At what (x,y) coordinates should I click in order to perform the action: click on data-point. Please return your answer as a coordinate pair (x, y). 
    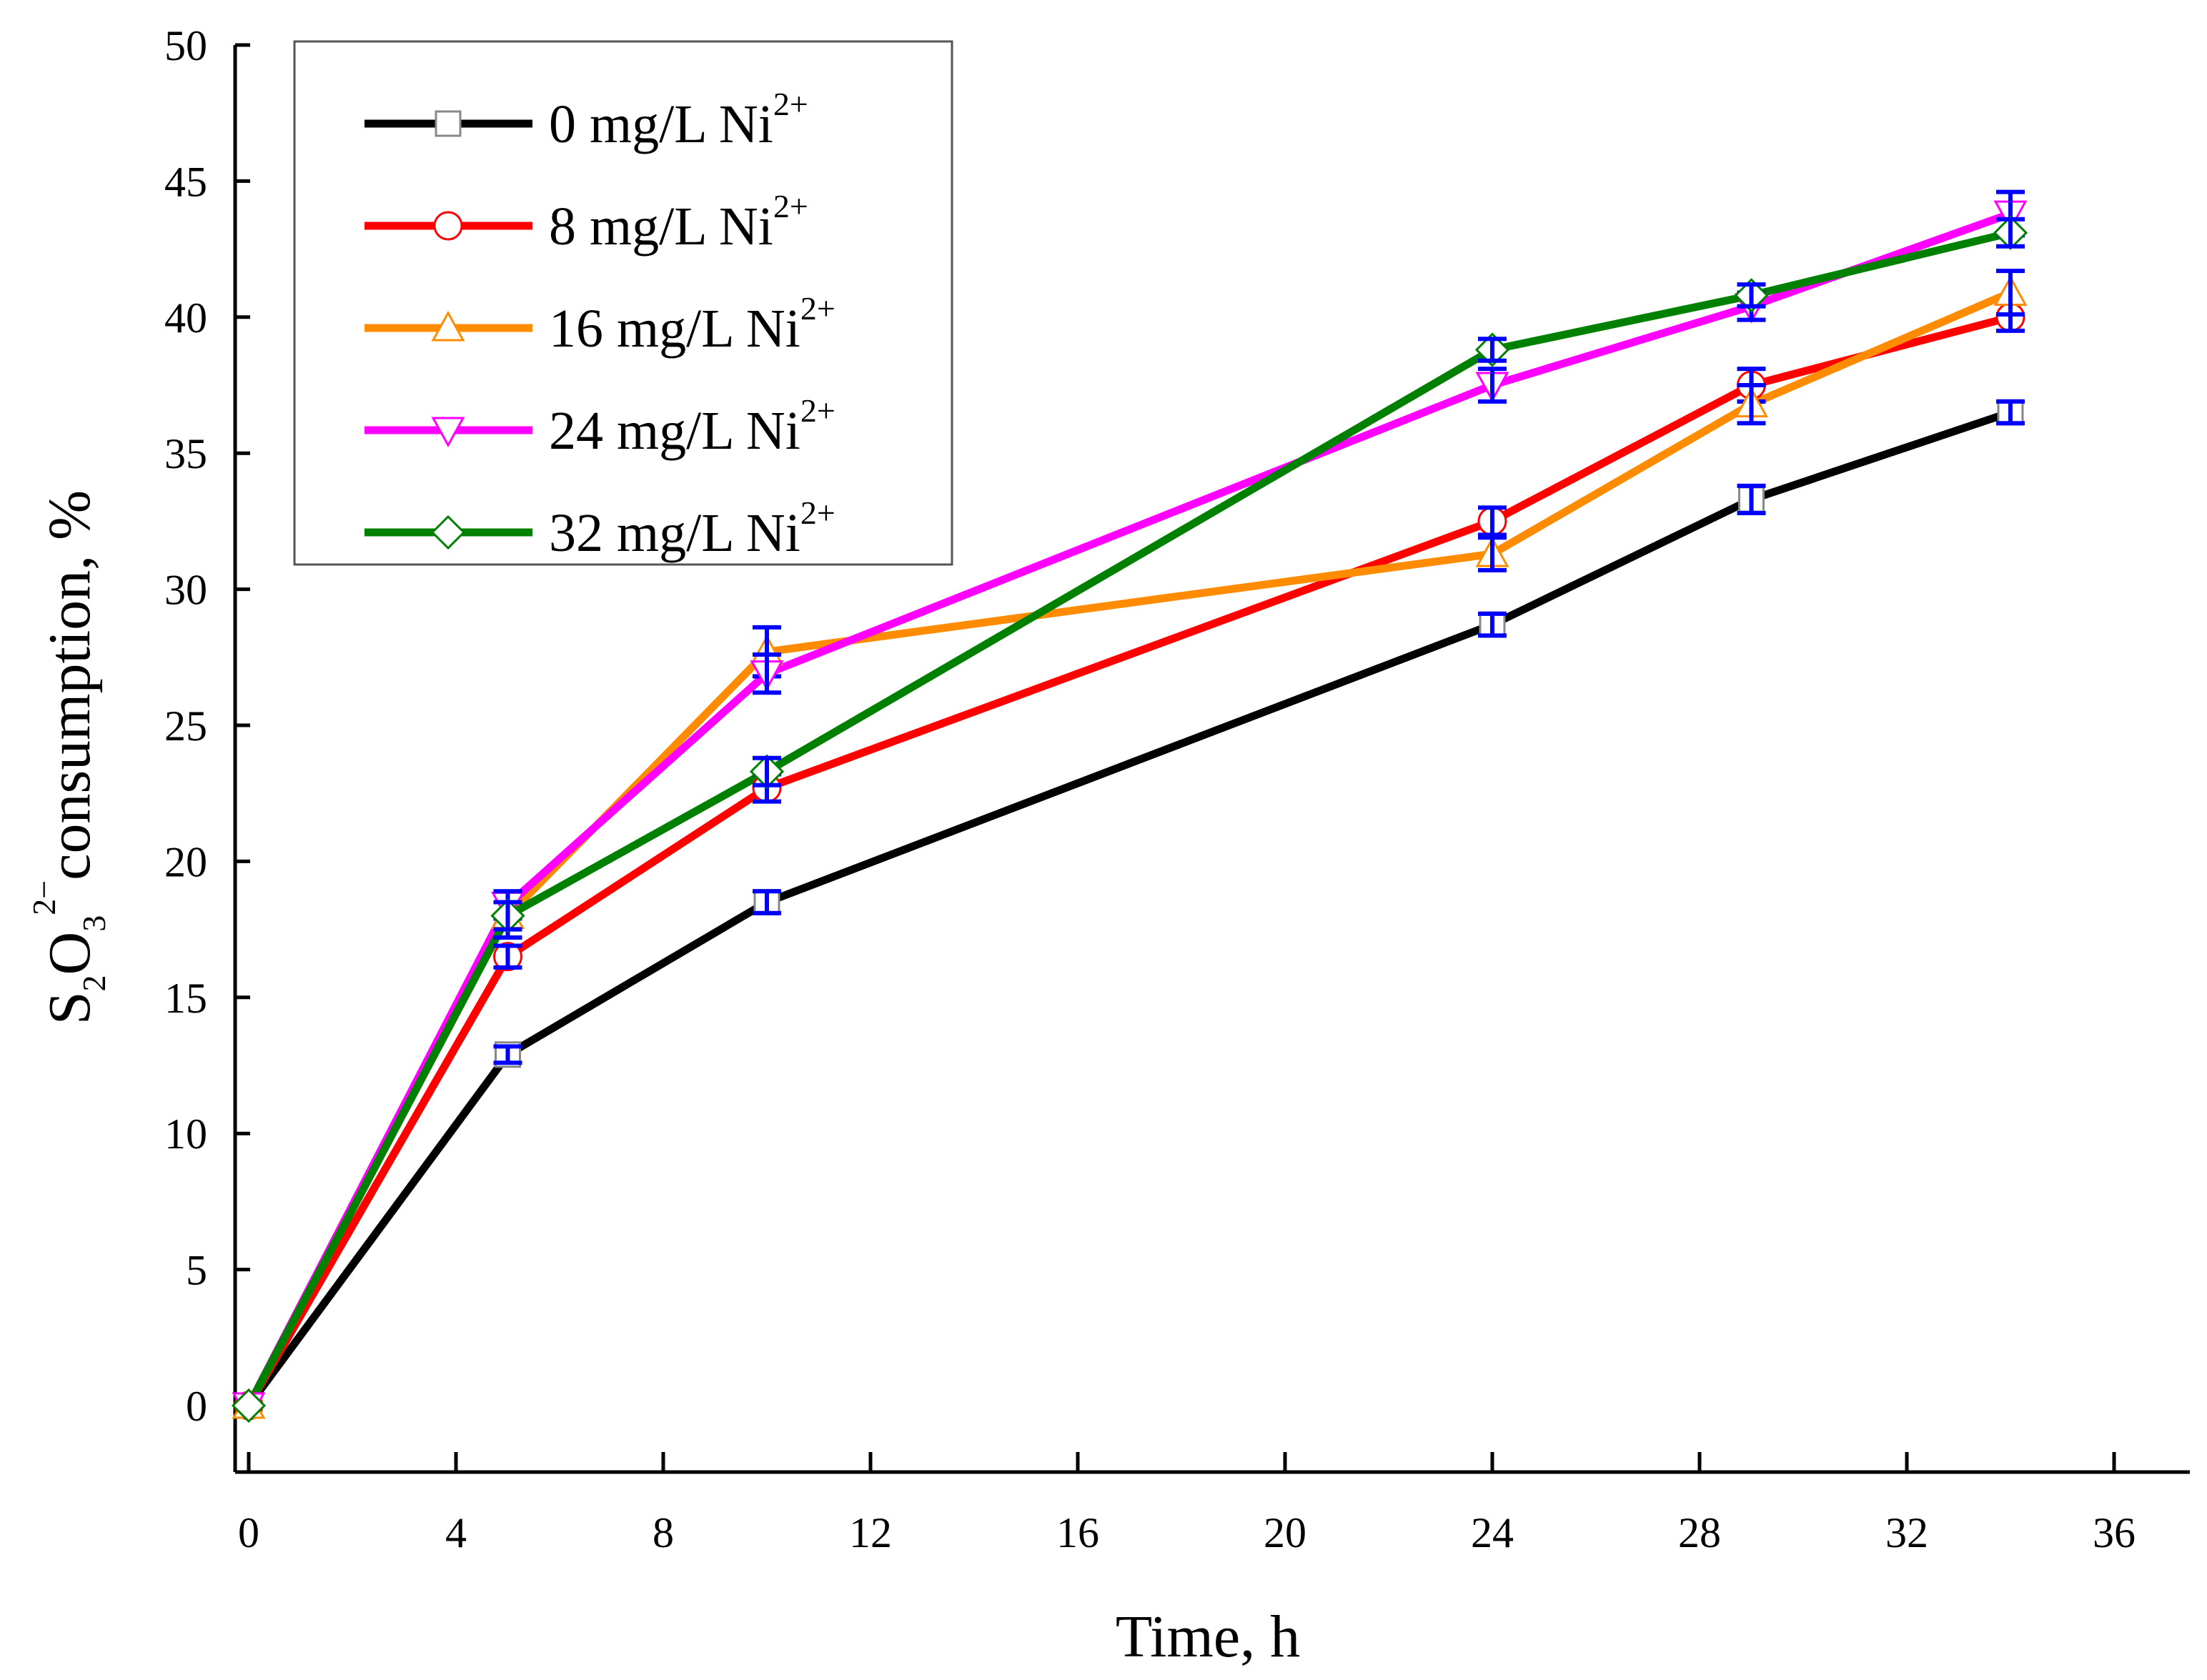
    Looking at the image, I should click on (249, 1405).